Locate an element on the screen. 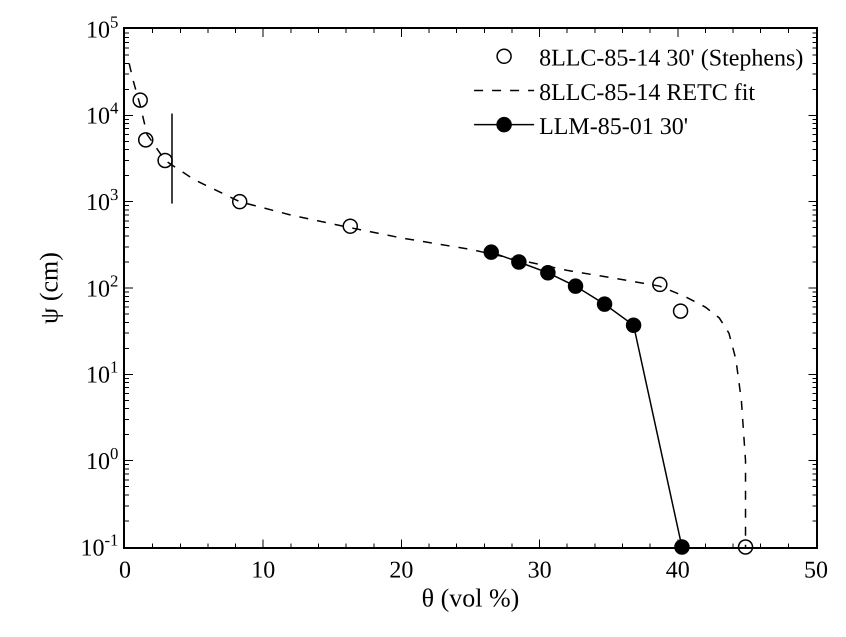  x-tick-label: 10 is located at coordinates (263, 571).